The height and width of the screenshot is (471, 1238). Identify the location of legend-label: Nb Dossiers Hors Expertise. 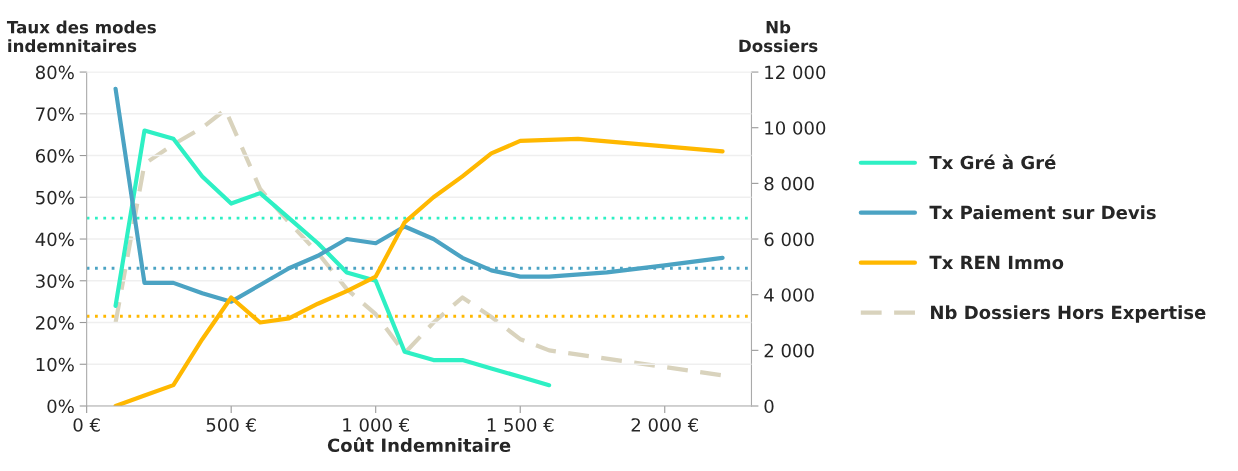
(1068, 314).